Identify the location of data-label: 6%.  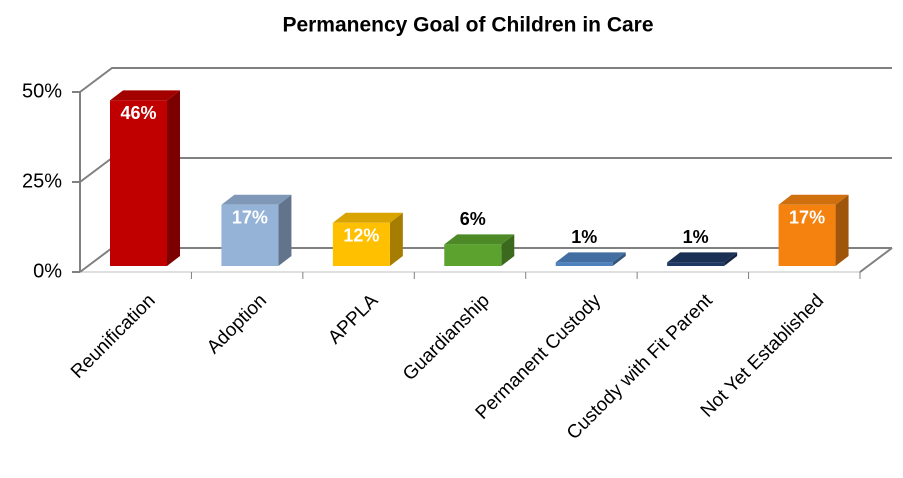
(473, 219).